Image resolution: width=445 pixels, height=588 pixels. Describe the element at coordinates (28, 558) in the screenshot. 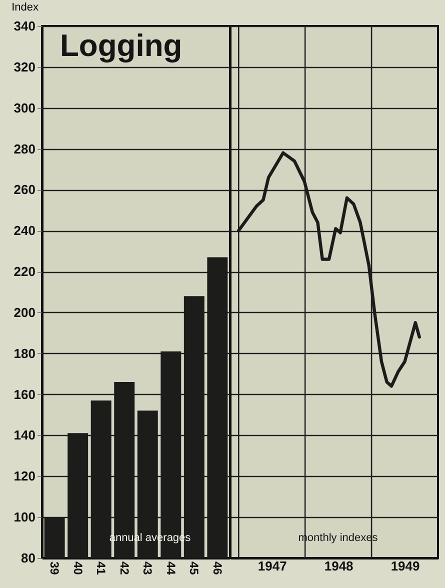

I see `y-tick-label: 80` at that location.